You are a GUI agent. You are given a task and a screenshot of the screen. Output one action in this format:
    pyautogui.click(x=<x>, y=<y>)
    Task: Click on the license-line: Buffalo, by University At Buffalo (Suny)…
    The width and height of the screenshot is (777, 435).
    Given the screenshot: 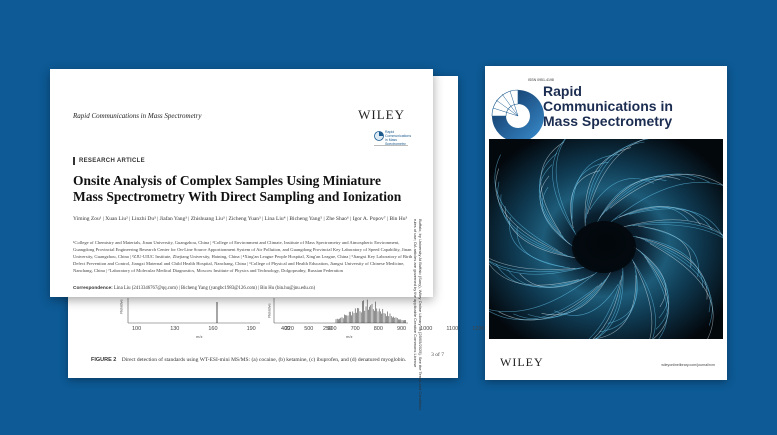 What is the action you would take?
    pyautogui.click(x=420, y=315)
    